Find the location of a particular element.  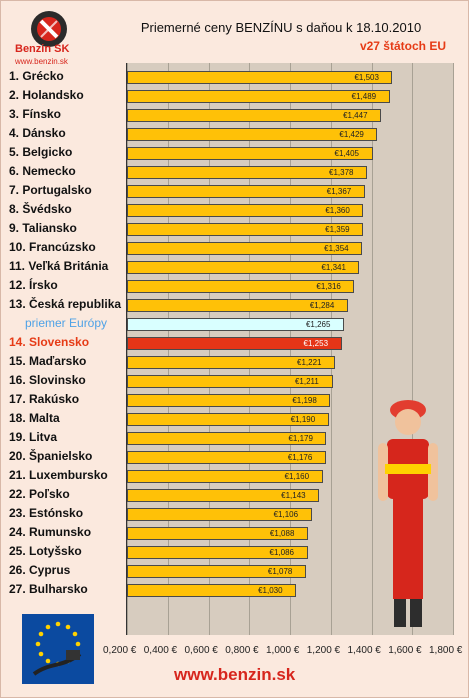

x-tick-label: 0,200 € is located at coordinates (120, 650).